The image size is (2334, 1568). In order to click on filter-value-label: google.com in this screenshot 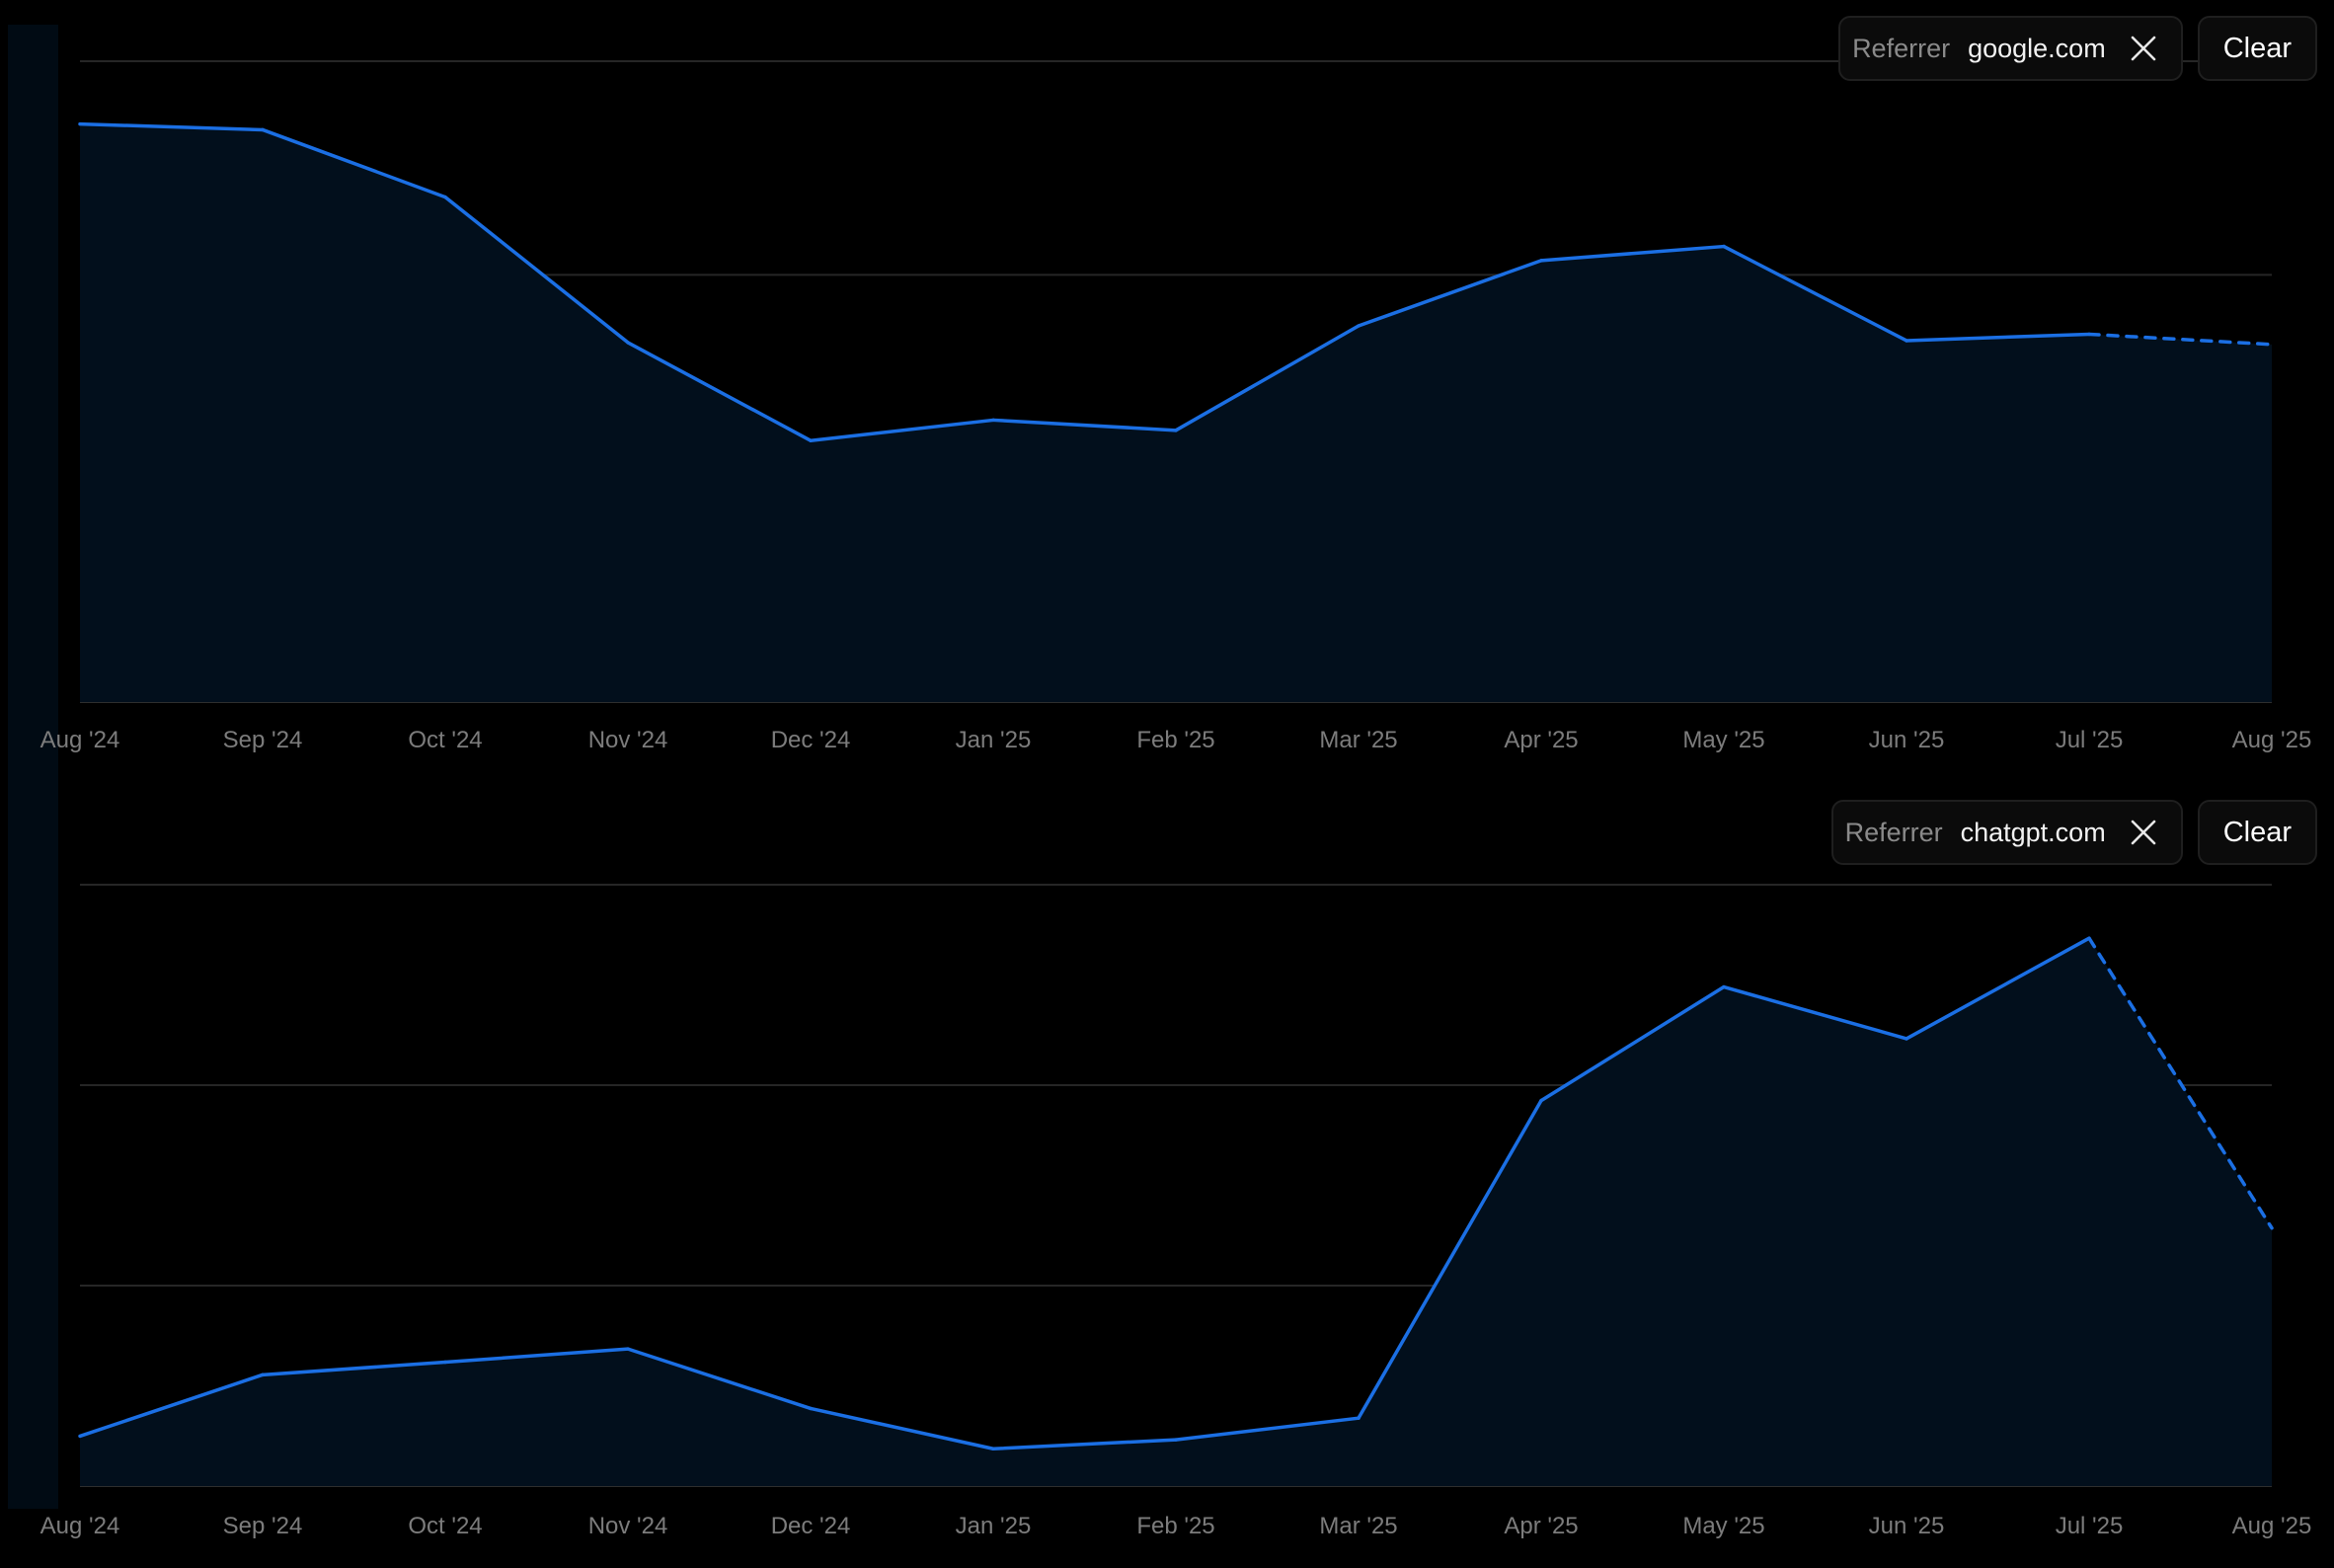, I will do `click(2037, 48)`.